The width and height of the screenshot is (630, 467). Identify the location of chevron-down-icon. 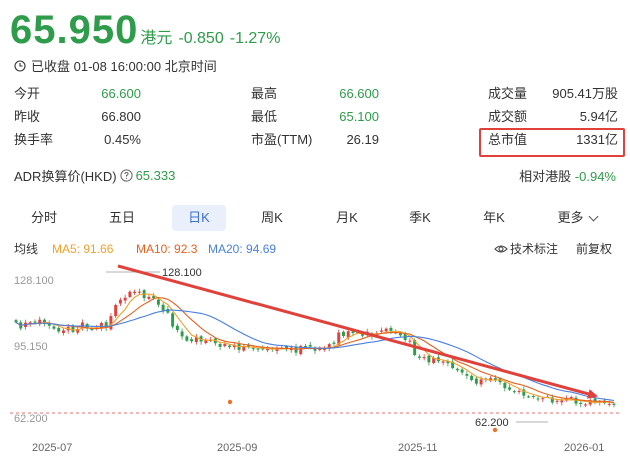
(593, 216).